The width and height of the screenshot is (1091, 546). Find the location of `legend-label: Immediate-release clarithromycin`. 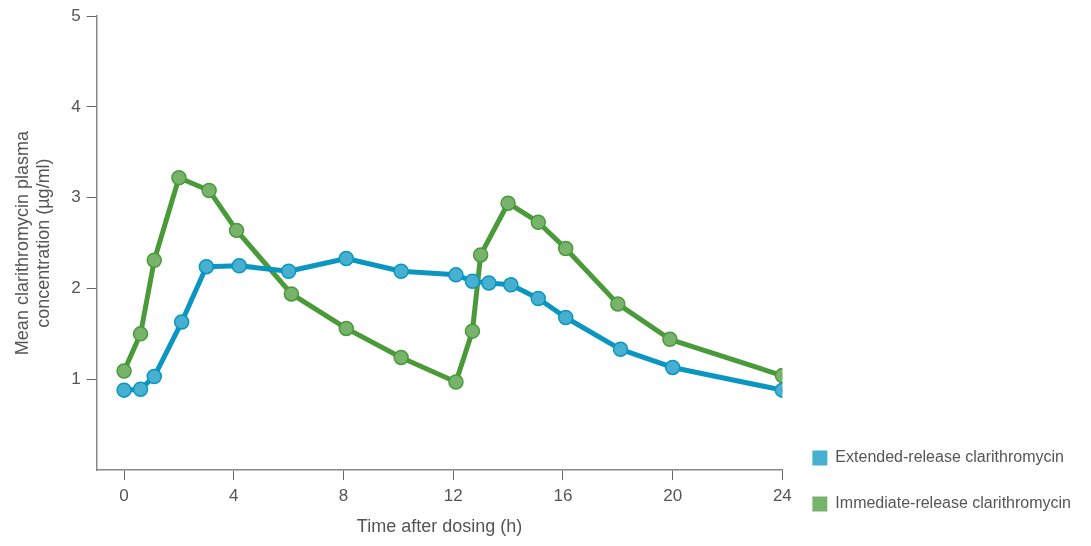

legend-label: Immediate-release clarithromycin is located at coordinates (953, 503).